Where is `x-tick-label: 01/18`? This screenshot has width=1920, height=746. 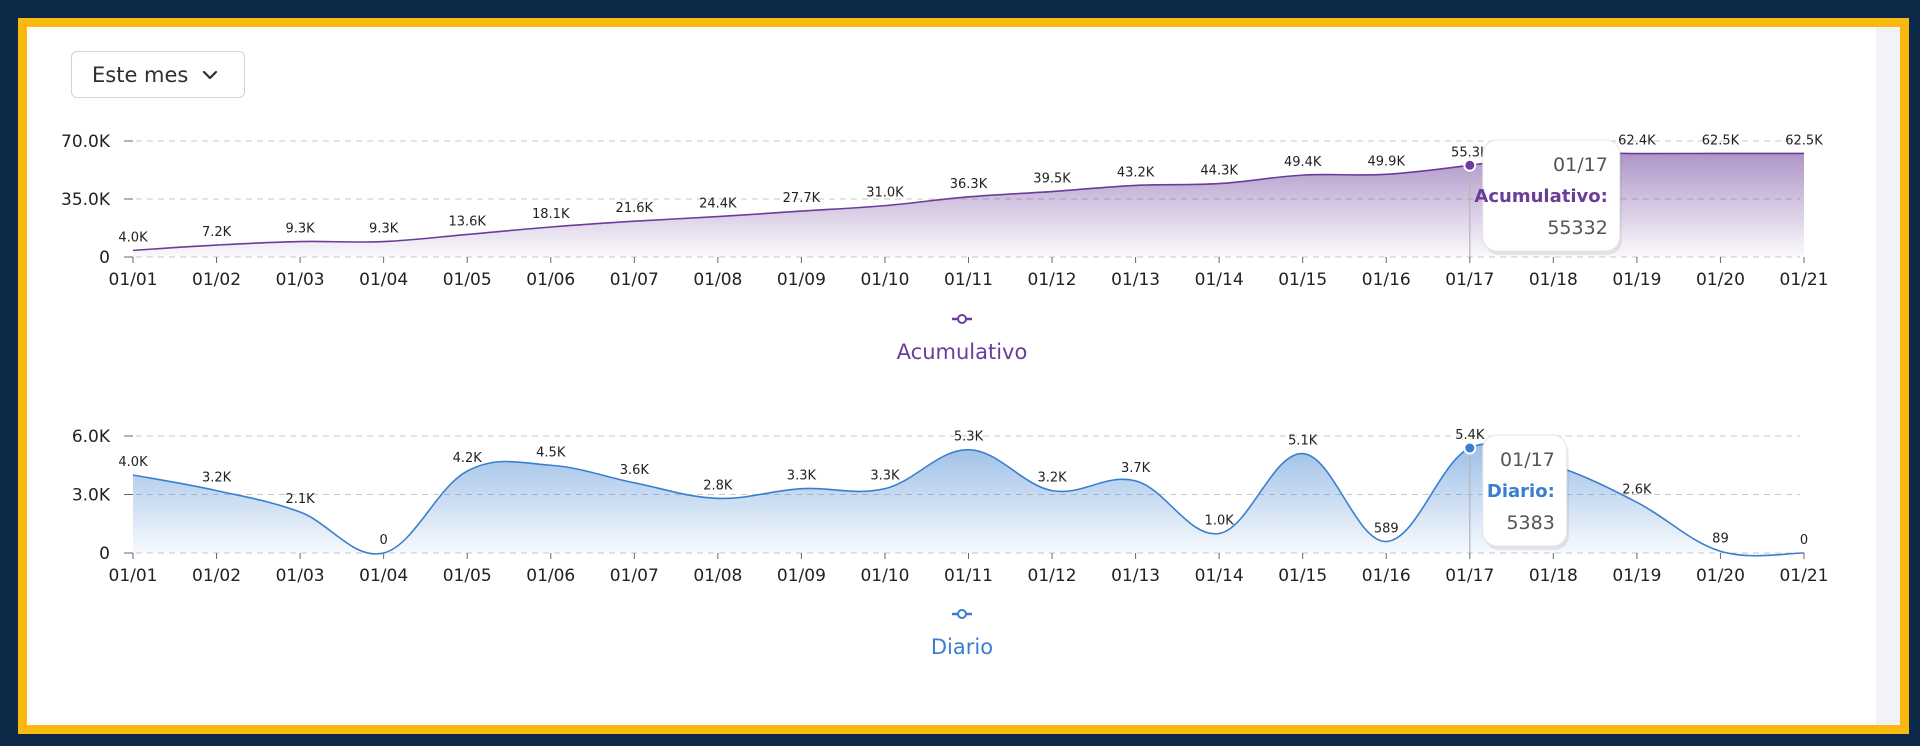
x-tick-label: 01/18 is located at coordinates (1553, 280).